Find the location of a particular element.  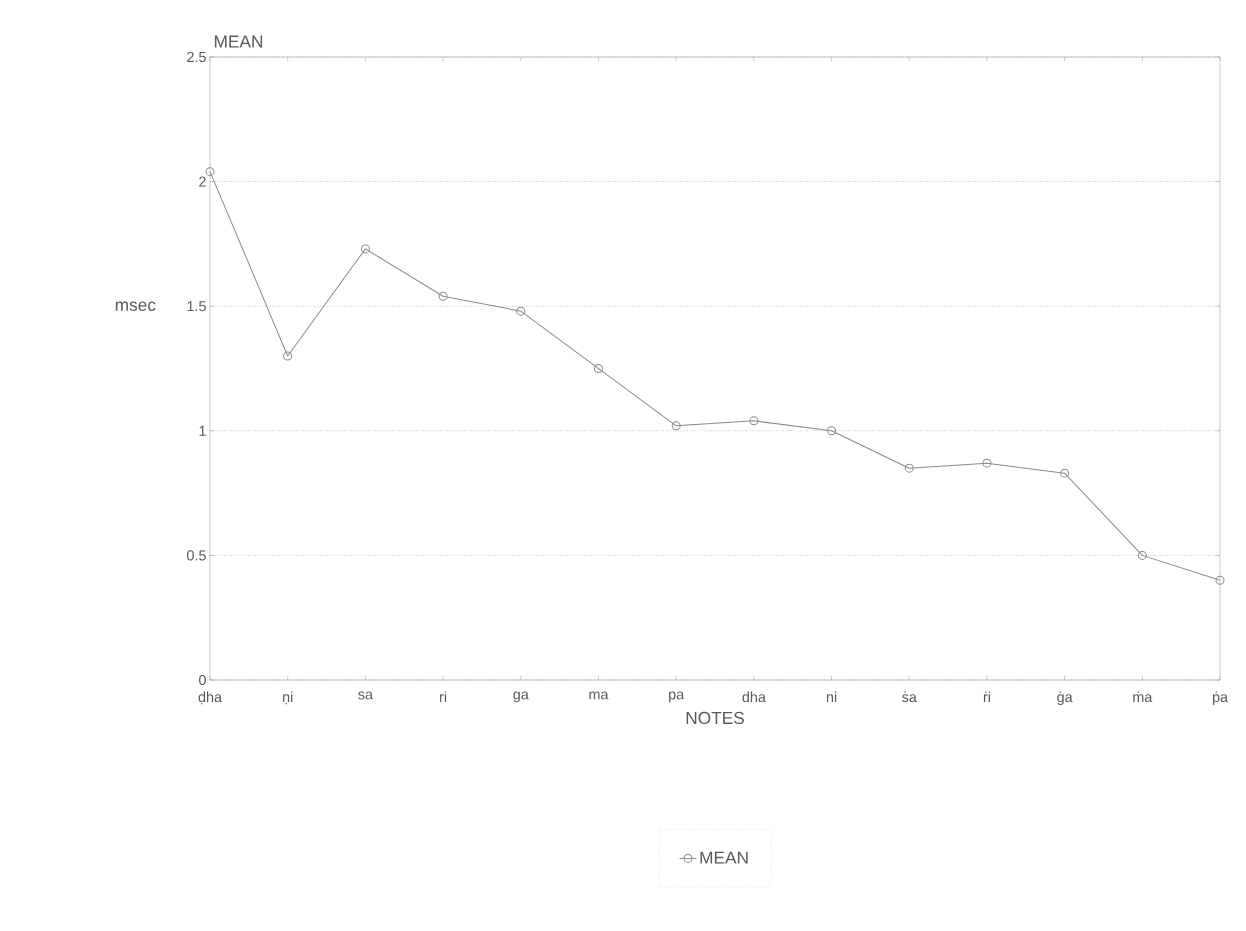

chart-title: MEAN is located at coordinates (238, 41).